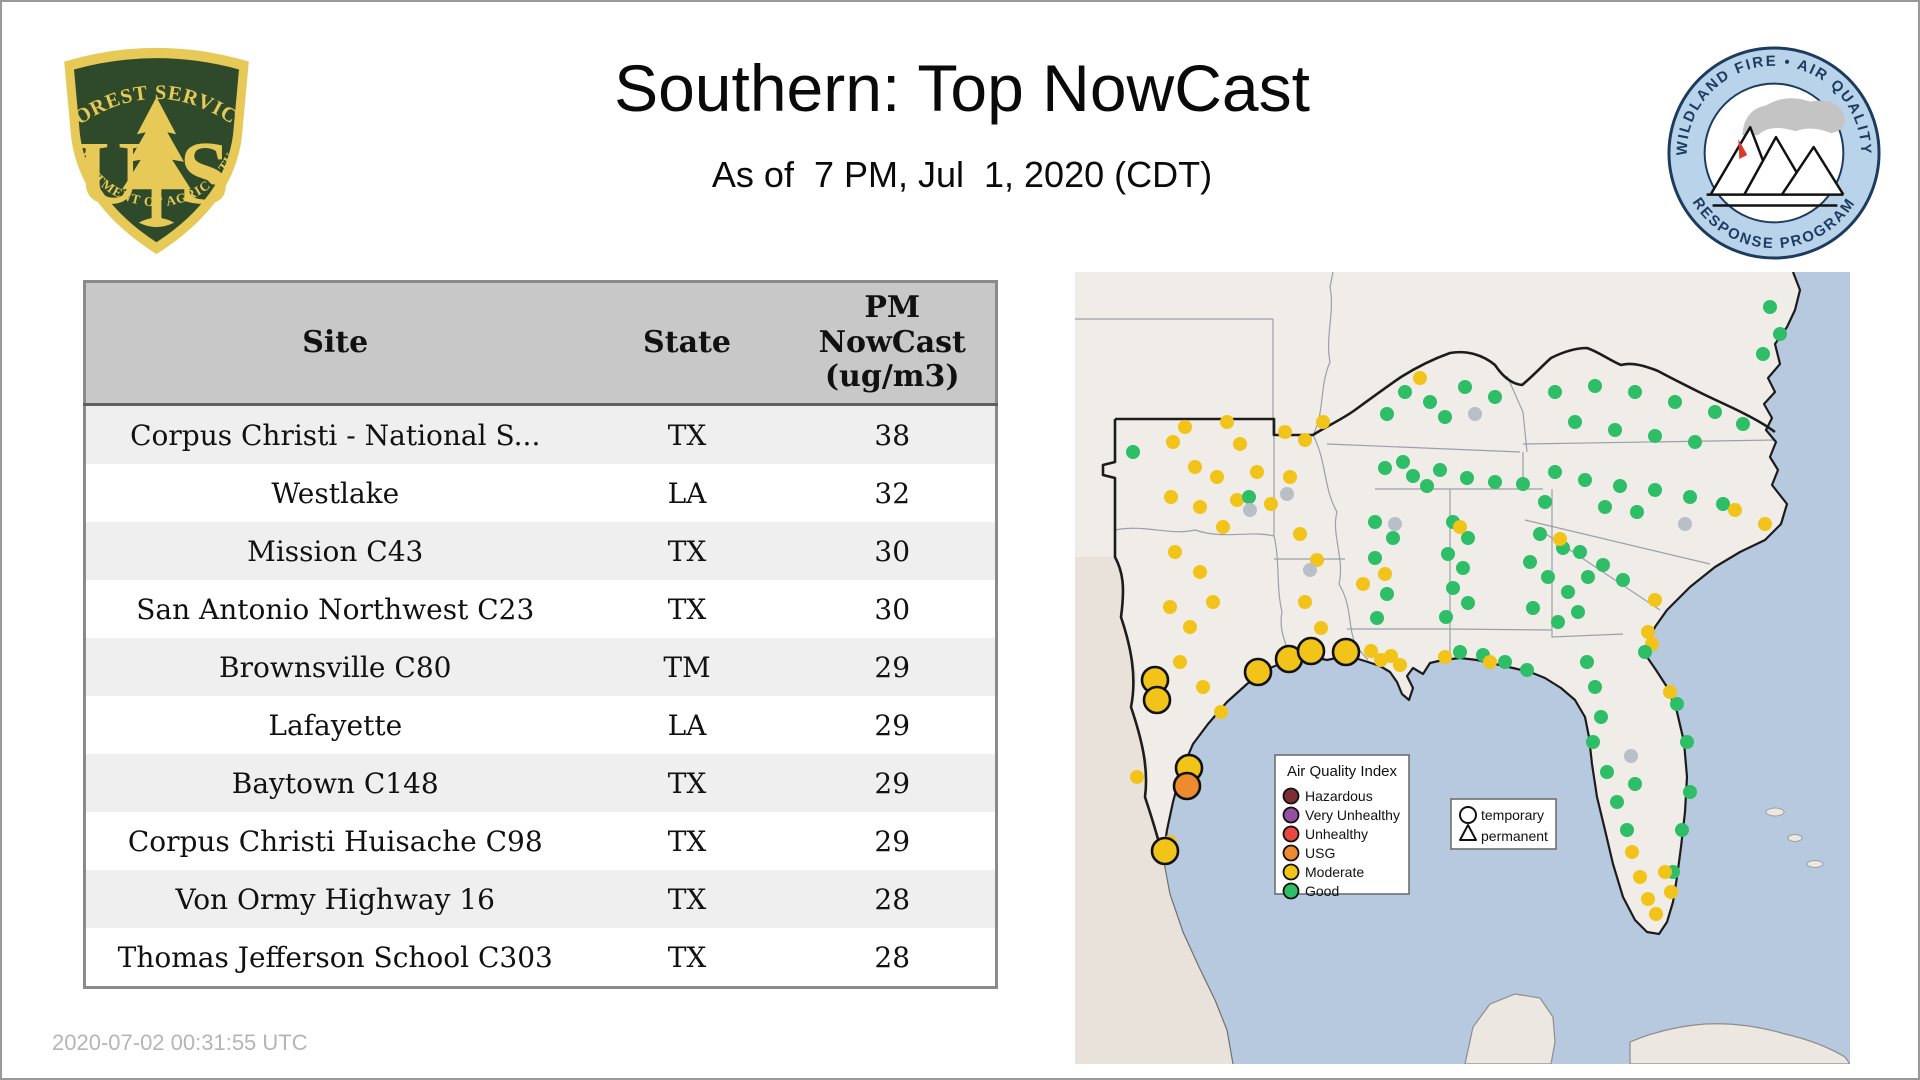 This screenshot has height=1080, width=1920. I want to click on site-cell: Baytown C148, so click(335, 783).